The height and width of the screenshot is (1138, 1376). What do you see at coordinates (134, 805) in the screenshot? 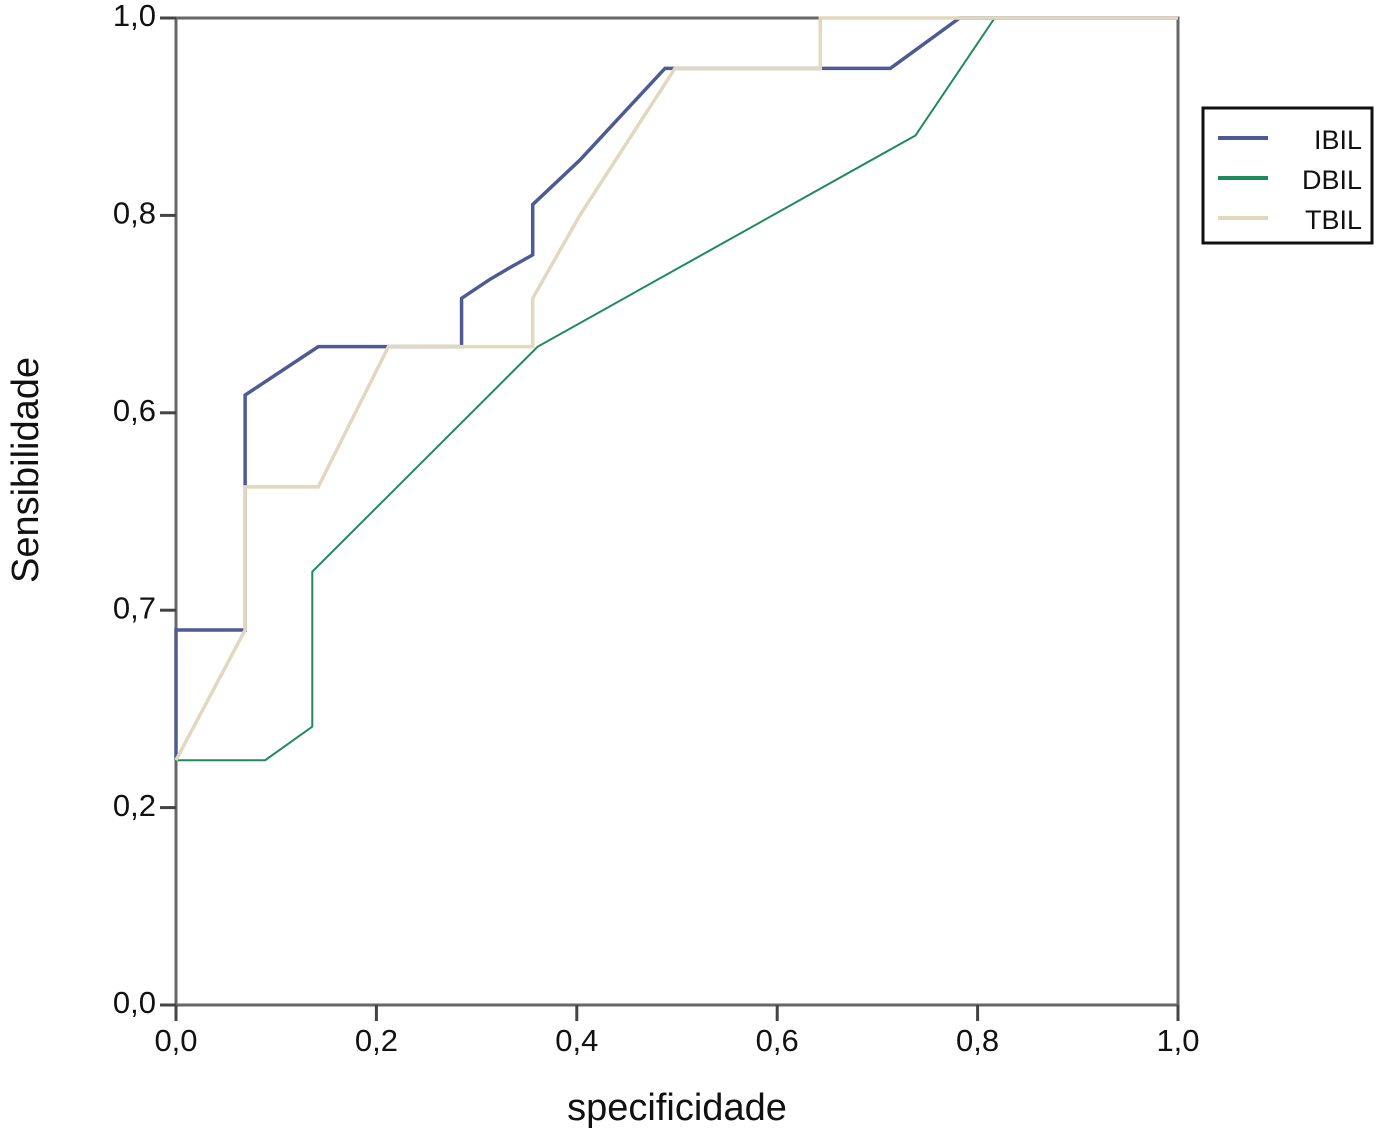
I see `y-tick-label: 0,2` at bounding box center [134, 805].